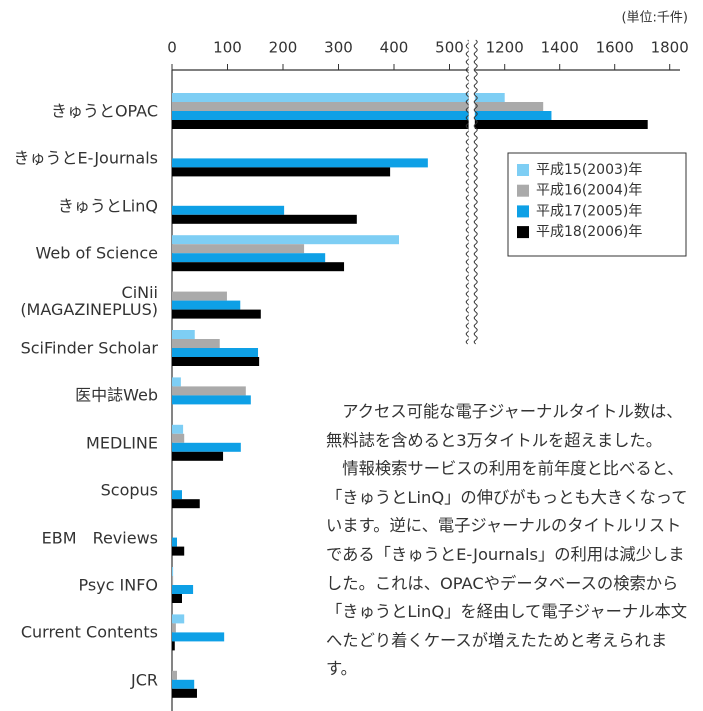  Describe the element at coordinates (505, 48) in the screenshot. I see `x-tick-label: 1200` at that location.